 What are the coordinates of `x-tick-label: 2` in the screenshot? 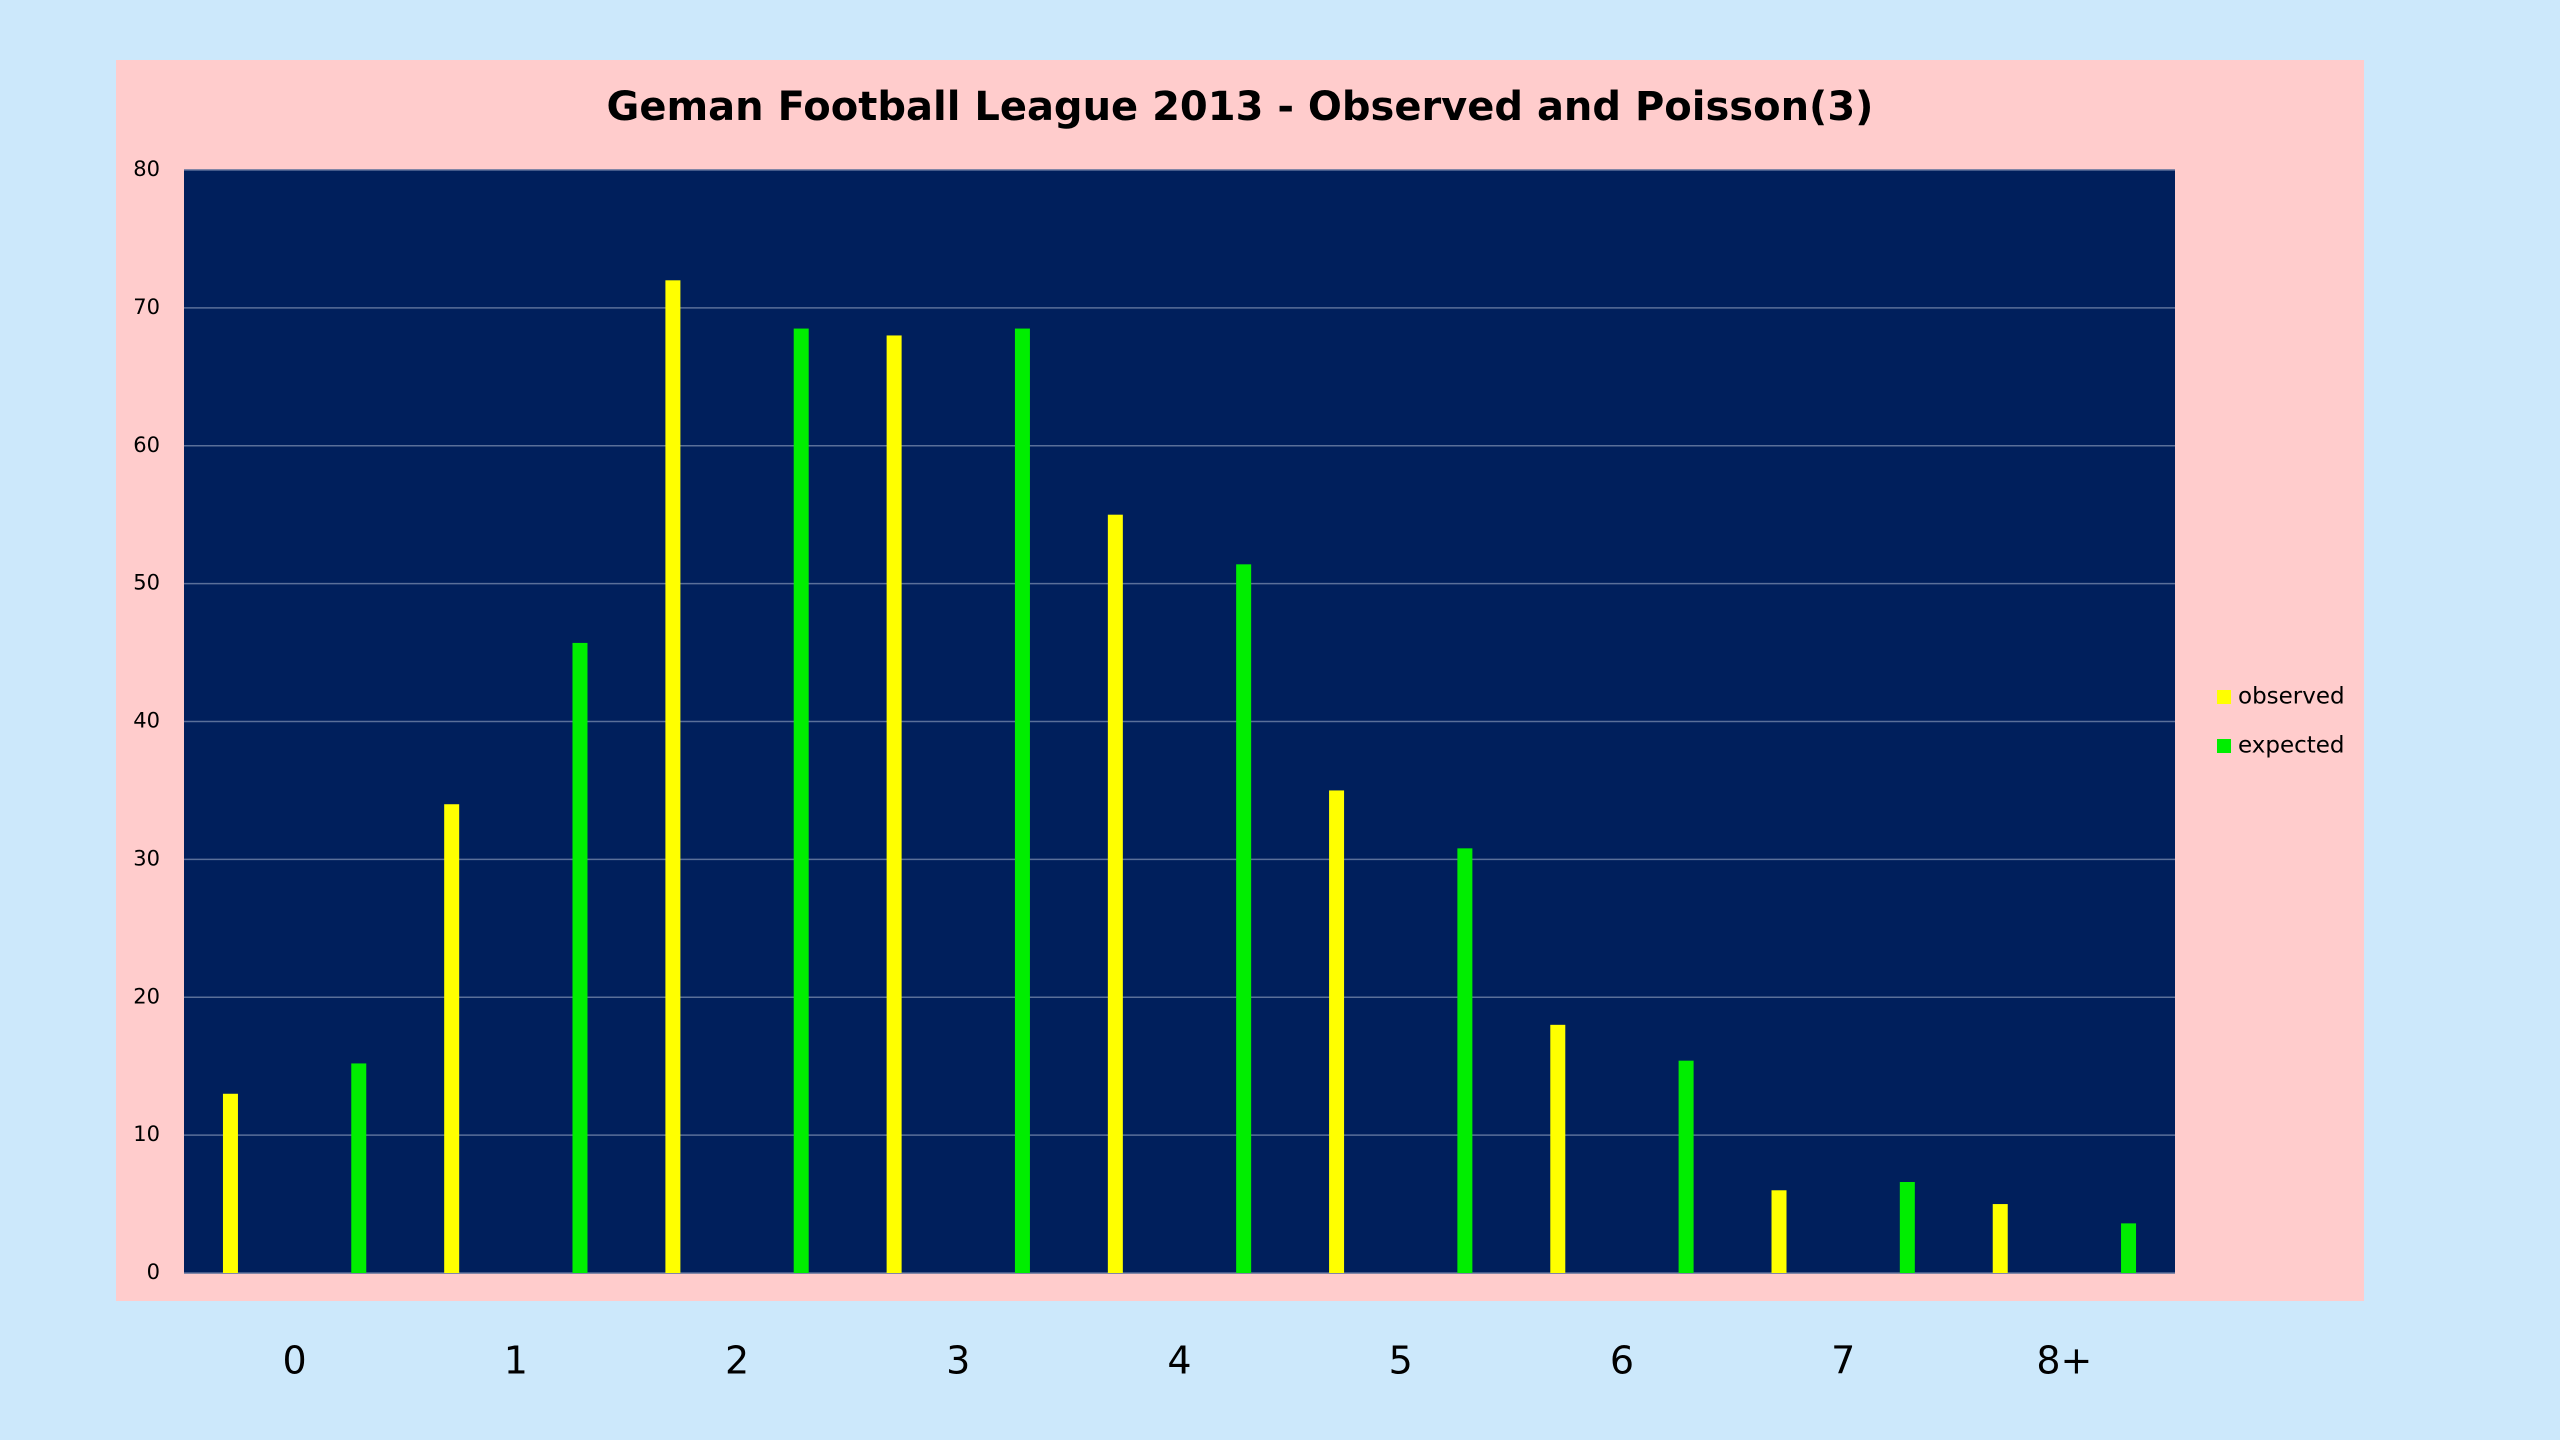 It's located at (737, 1361).